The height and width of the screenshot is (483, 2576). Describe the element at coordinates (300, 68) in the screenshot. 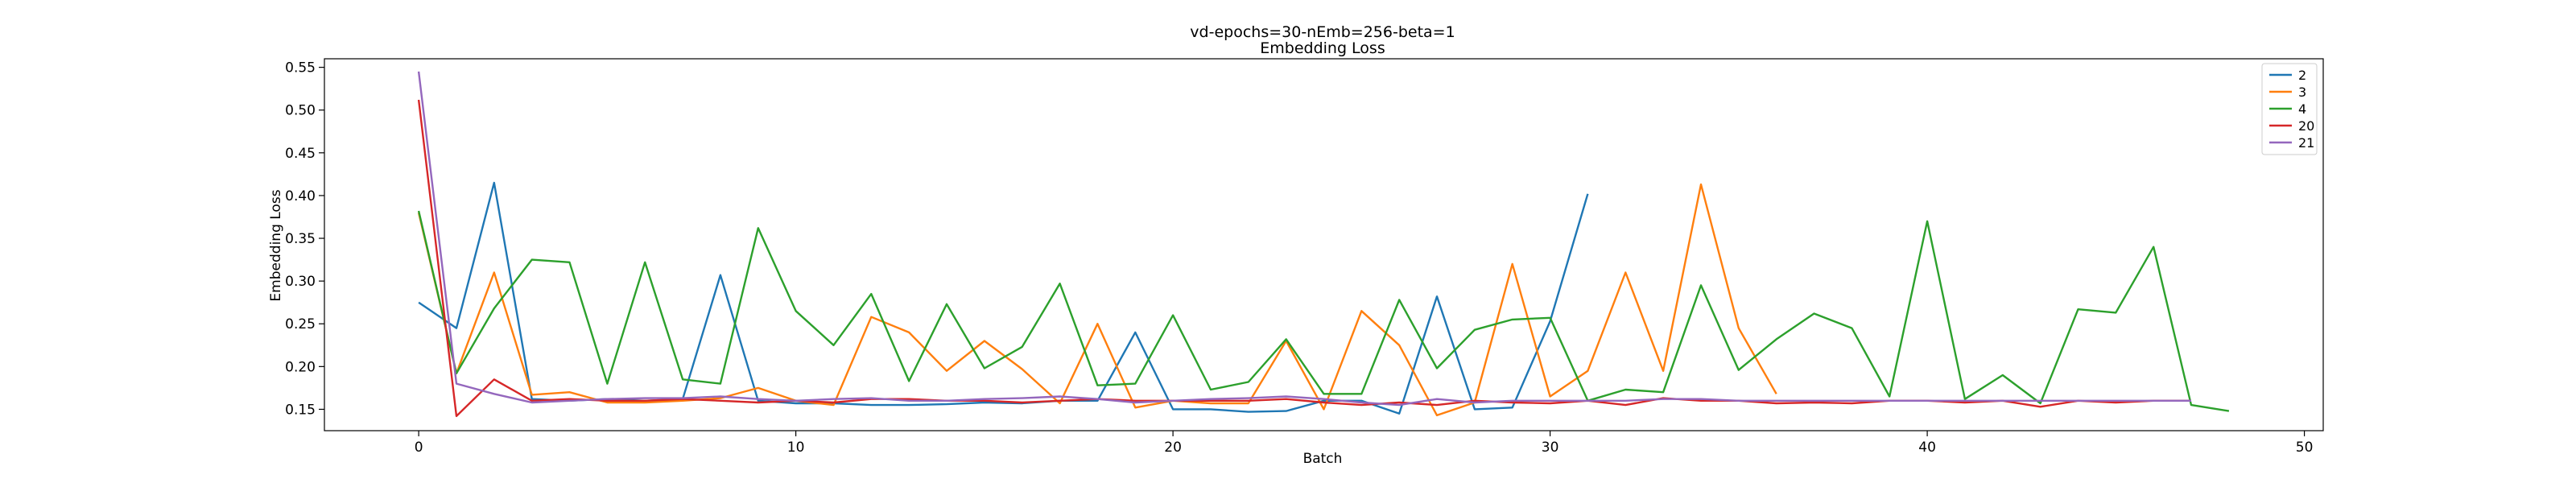

I see `y-tick-label: 0.55` at that location.